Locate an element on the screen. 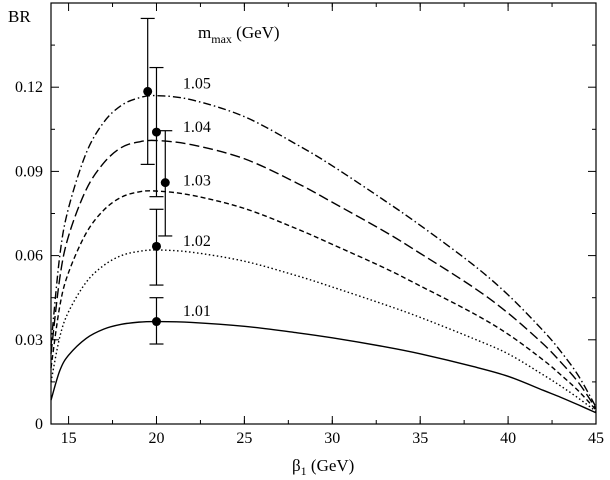 This screenshot has height=480, width=610. curve-label-4: 1.05 is located at coordinates (197, 84).